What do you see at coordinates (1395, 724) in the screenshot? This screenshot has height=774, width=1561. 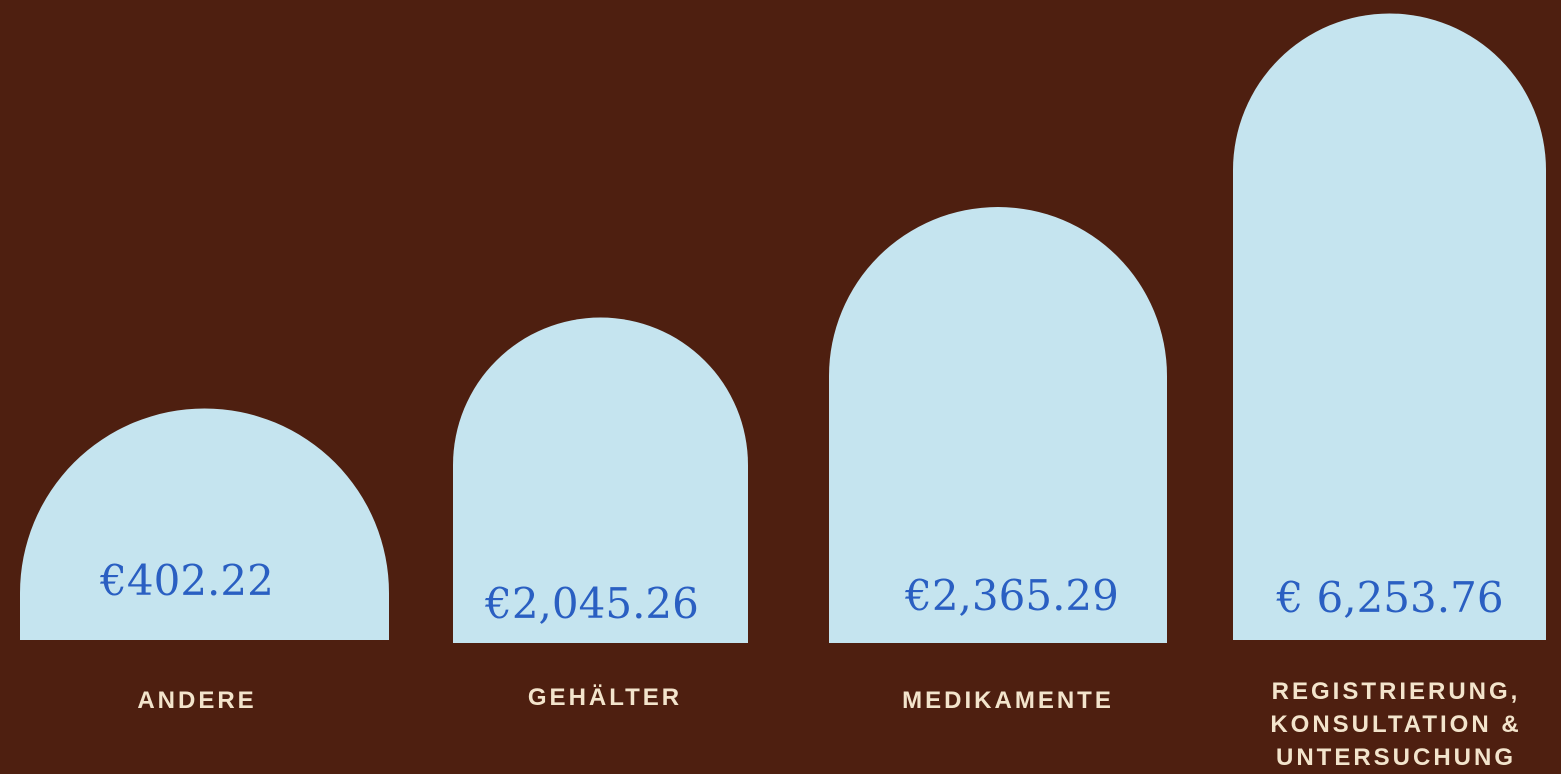 I see `category-label: KONSULTATION &` at bounding box center [1395, 724].